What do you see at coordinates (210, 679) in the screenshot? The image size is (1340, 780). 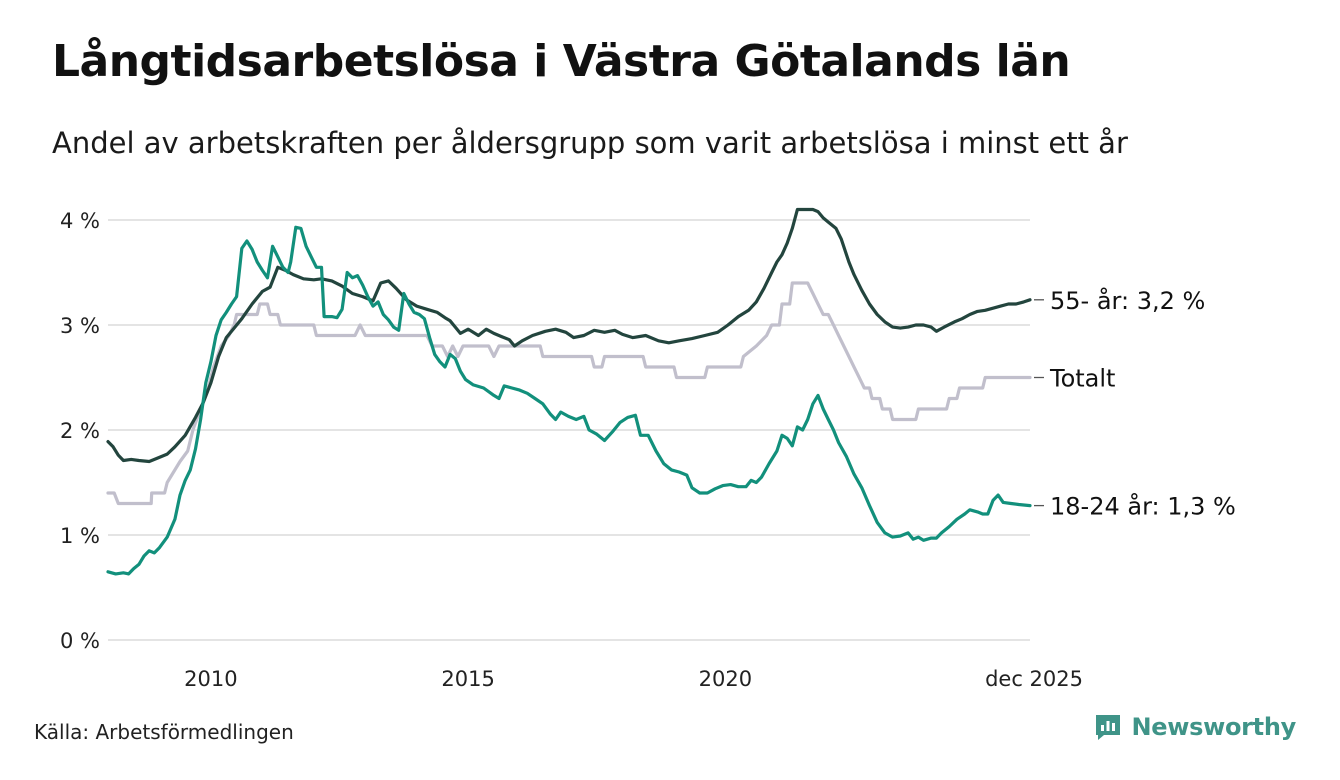 I see `x-tick-label: 2010` at bounding box center [210, 679].